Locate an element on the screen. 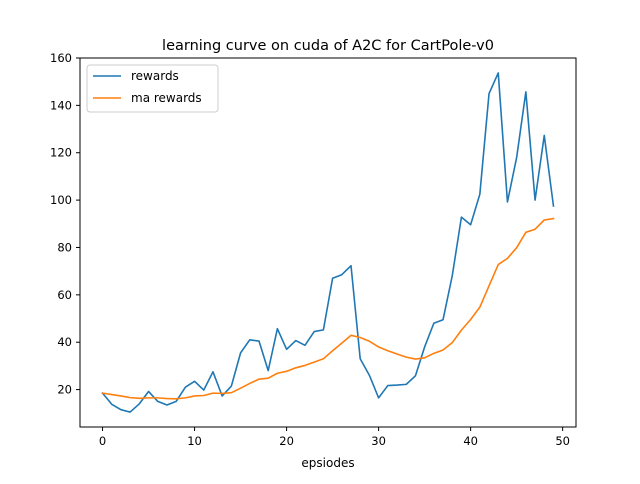 The image size is (640, 484). y-tick-label: 100 is located at coordinates (61, 200).